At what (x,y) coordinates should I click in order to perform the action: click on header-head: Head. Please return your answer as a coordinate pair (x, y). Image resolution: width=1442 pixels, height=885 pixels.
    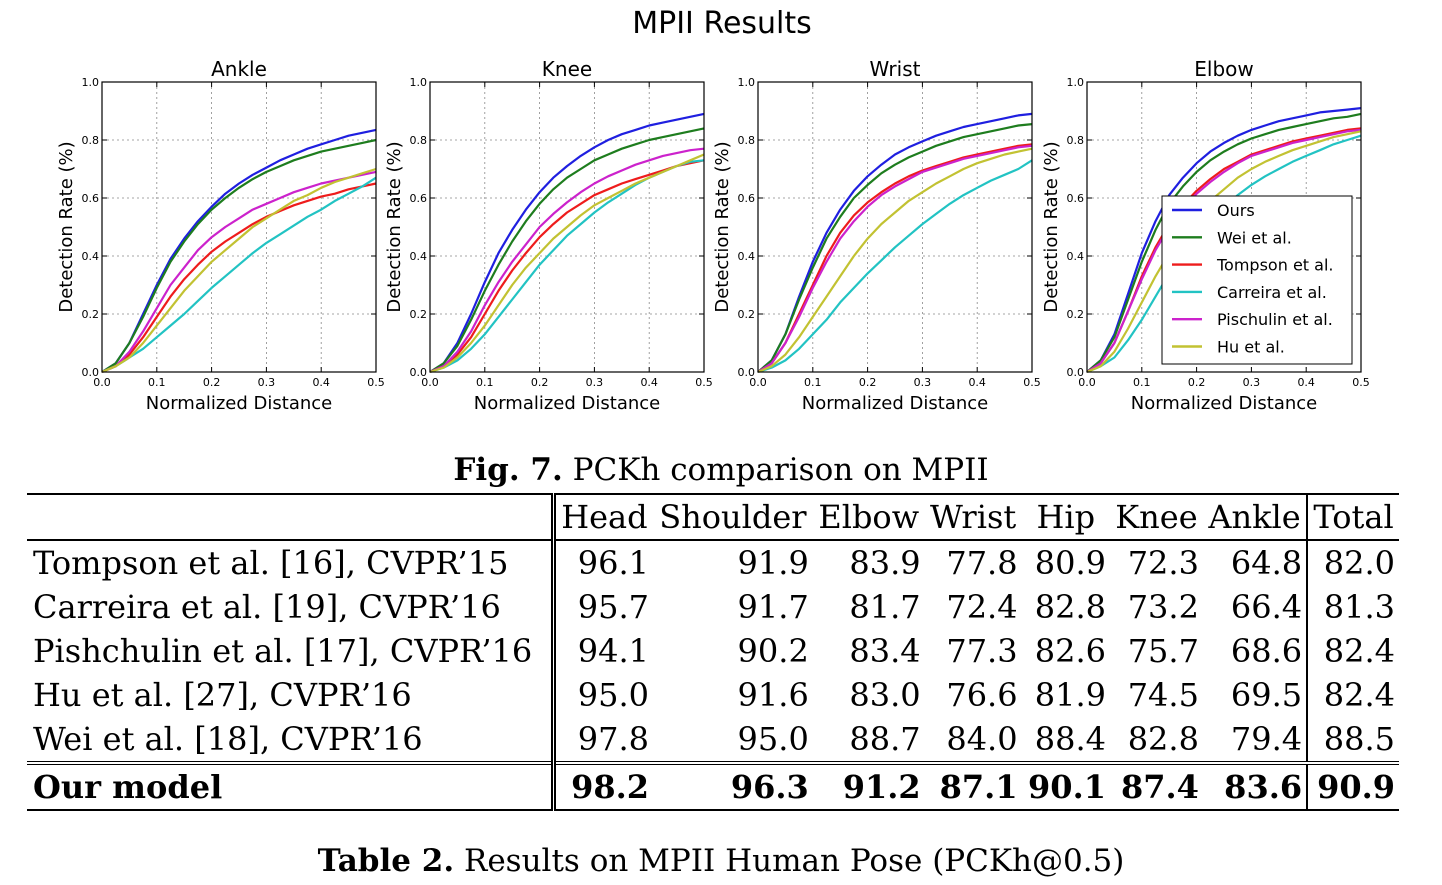
    Looking at the image, I should click on (601, 517).